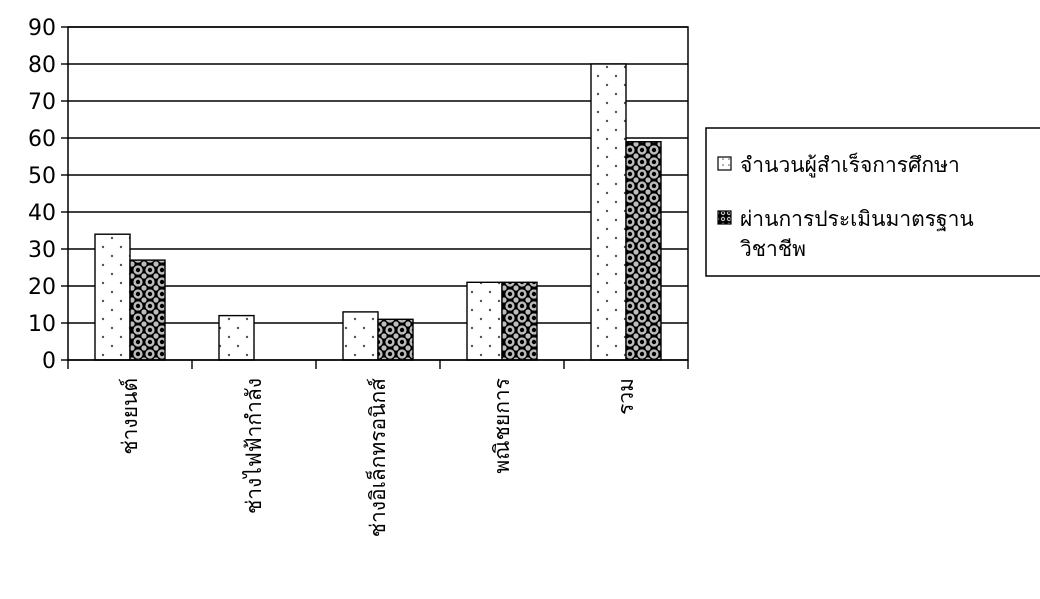 The width and height of the screenshot is (1040, 599). I want to click on y-tick-label: 90, so click(42, 28).